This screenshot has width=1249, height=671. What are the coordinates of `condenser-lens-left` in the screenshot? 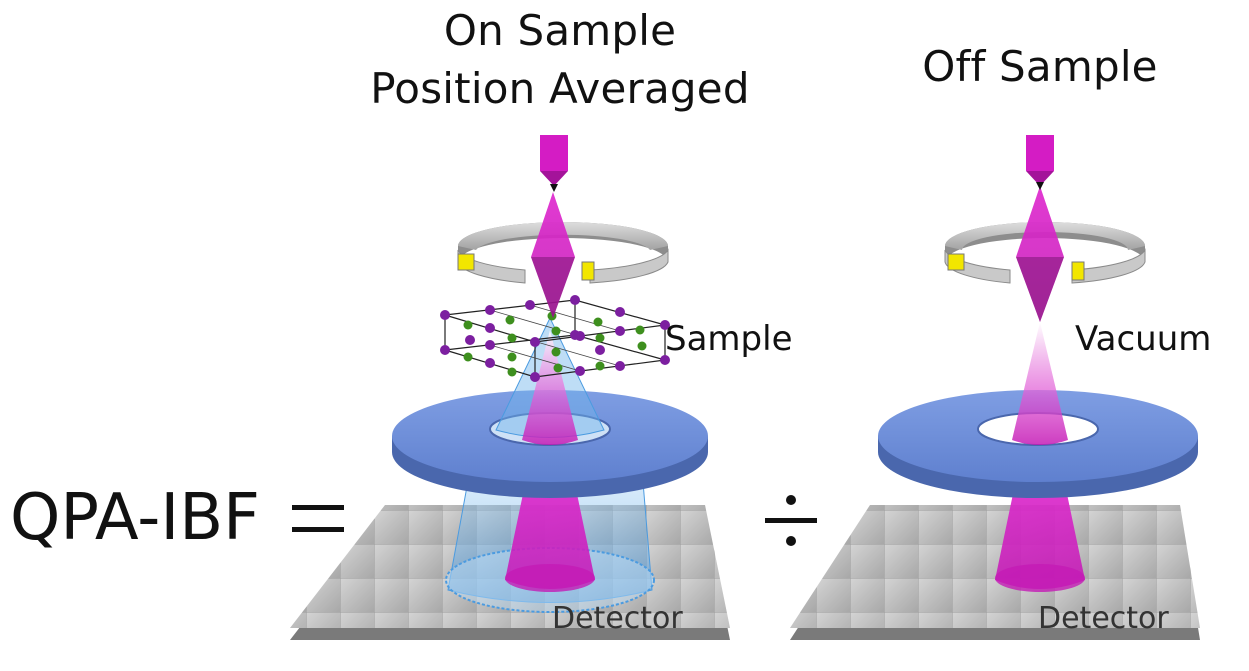 It's located at (563, 242).